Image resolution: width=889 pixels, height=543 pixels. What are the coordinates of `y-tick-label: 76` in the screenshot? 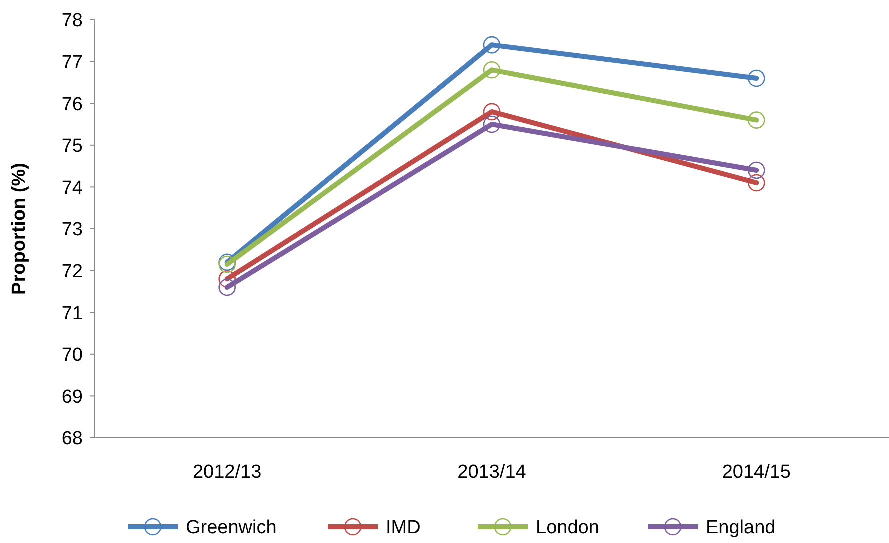 It's located at (72, 105).